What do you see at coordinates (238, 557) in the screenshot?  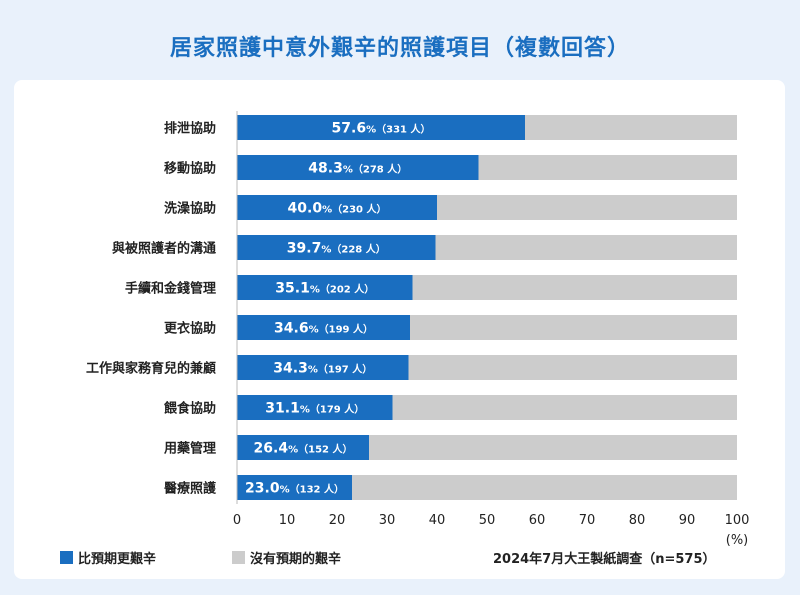 I see `legend-swatch-remainder` at bounding box center [238, 557].